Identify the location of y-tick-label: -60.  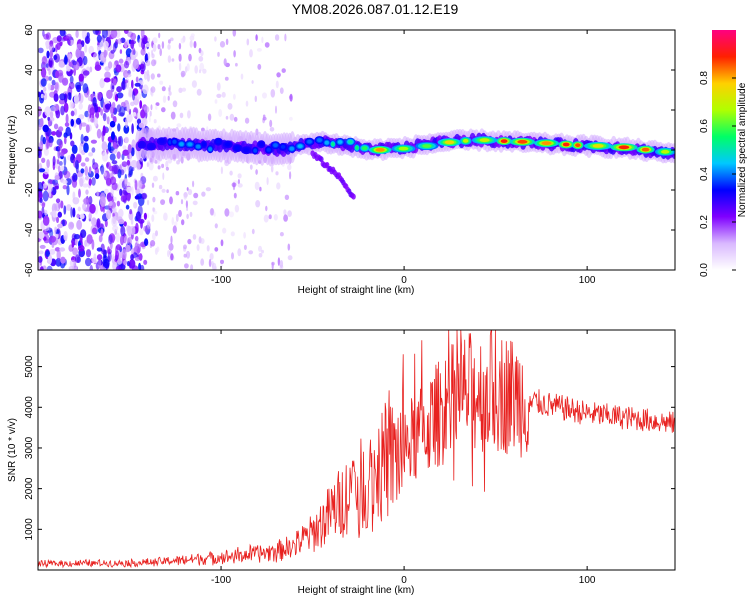
(29, 269).